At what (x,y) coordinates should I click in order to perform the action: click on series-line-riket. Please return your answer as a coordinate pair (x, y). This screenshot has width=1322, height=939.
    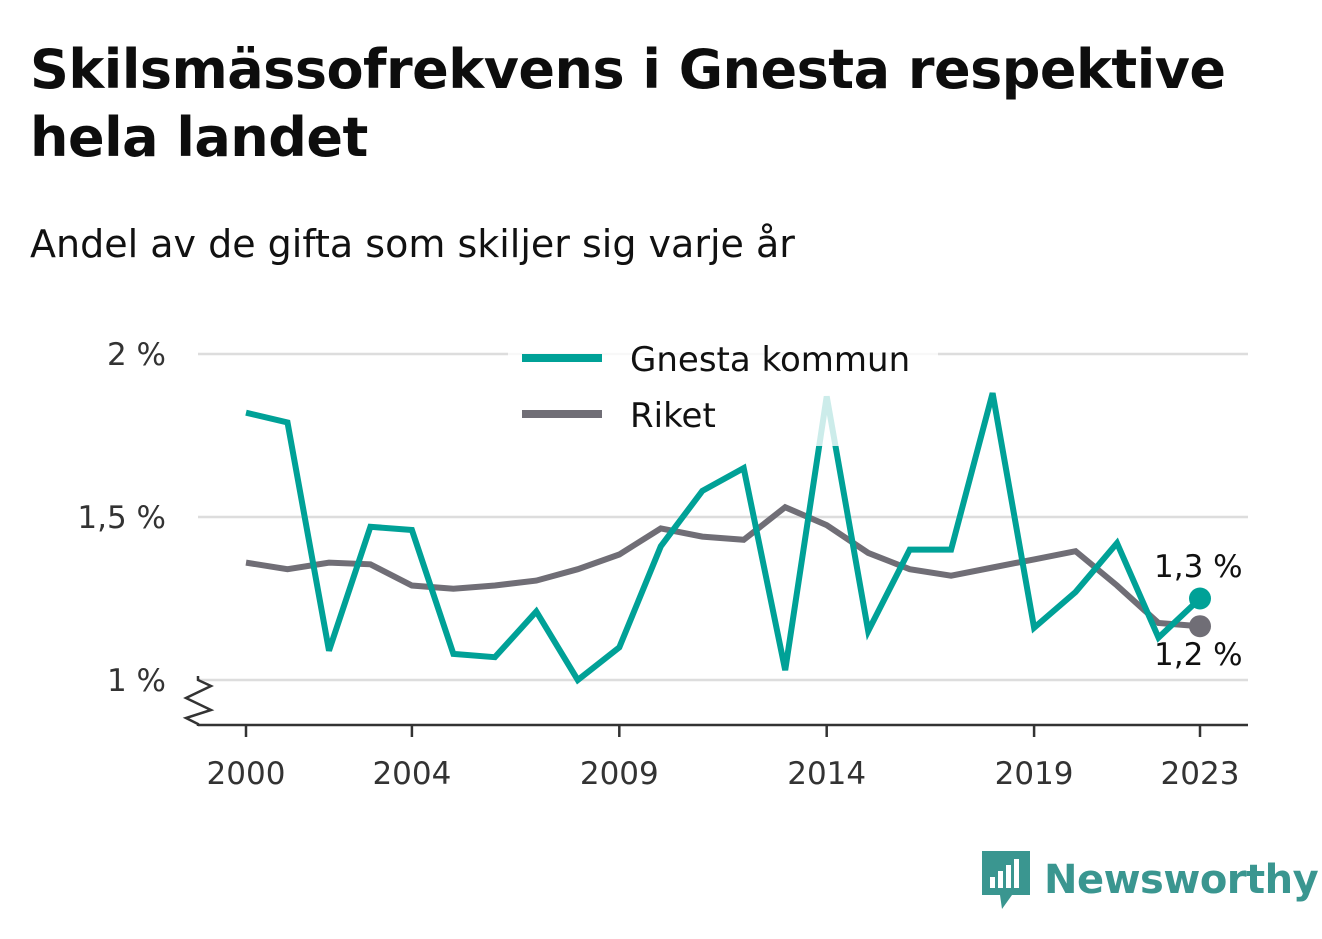
    Looking at the image, I should click on (723, 566).